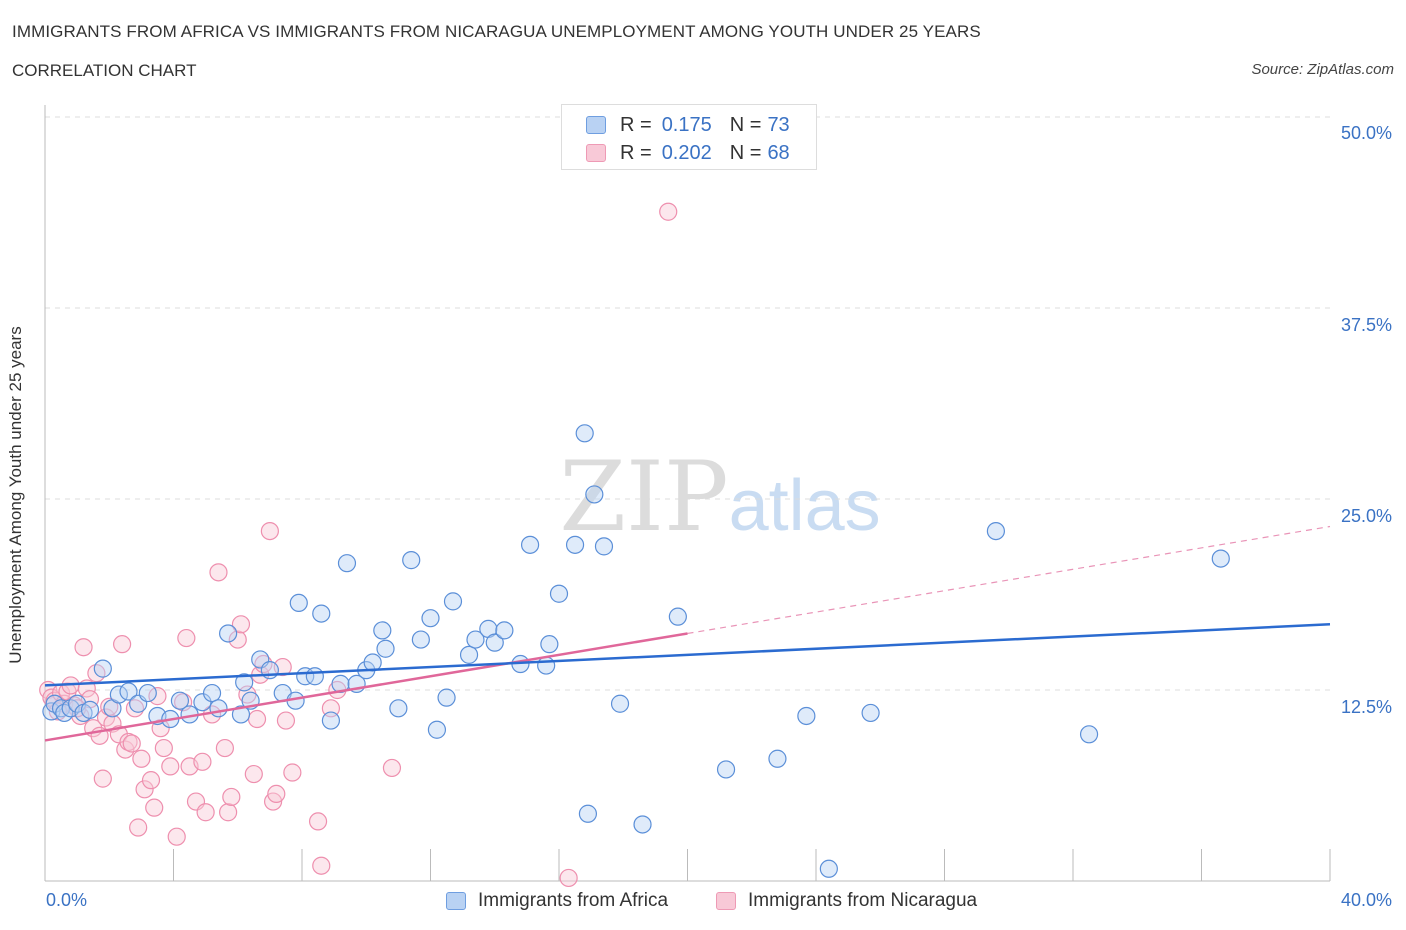 The height and width of the screenshot is (930, 1406). Describe the element at coordinates (1366, 325) in the screenshot. I see `y-tick-37-5: 37.5%` at that location.